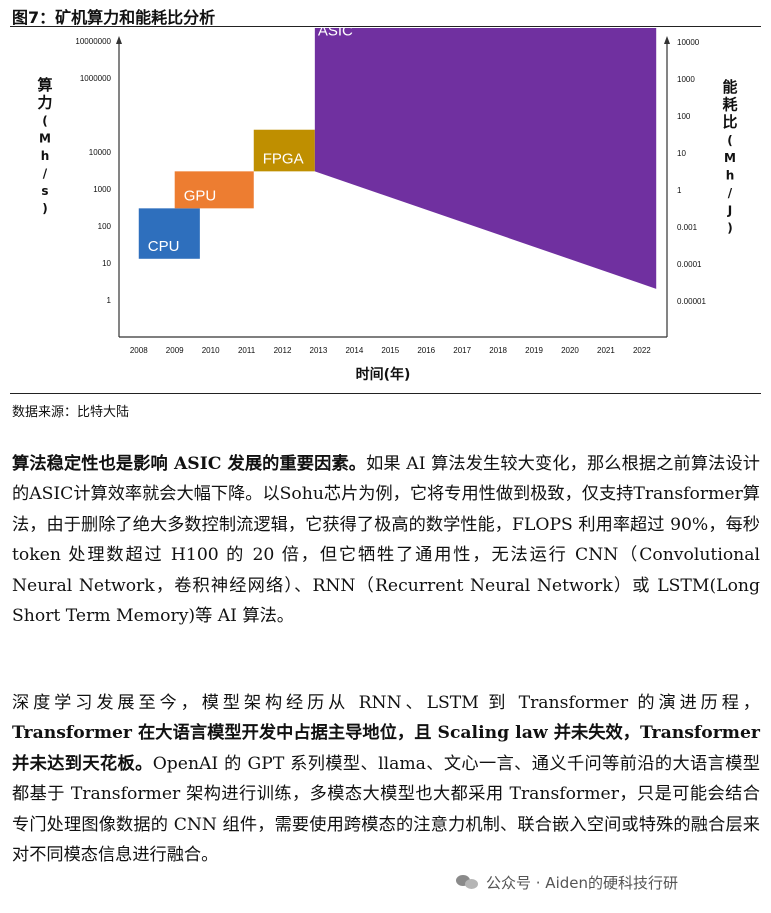 Image resolution: width=771 pixels, height=913 pixels. What do you see at coordinates (462, 350) in the screenshot?
I see `x-tick-label: 2017` at bounding box center [462, 350].